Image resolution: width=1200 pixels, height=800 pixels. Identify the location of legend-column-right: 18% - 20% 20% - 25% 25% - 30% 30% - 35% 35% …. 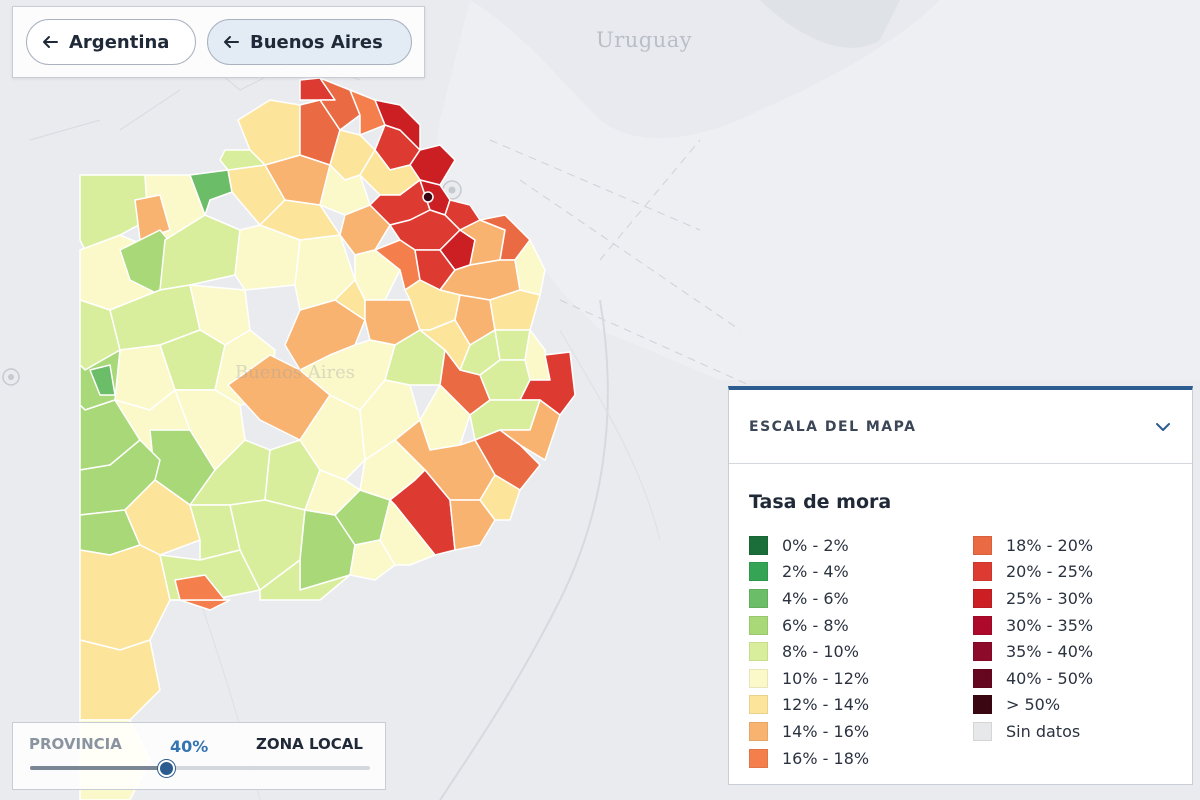
(1033, 638).